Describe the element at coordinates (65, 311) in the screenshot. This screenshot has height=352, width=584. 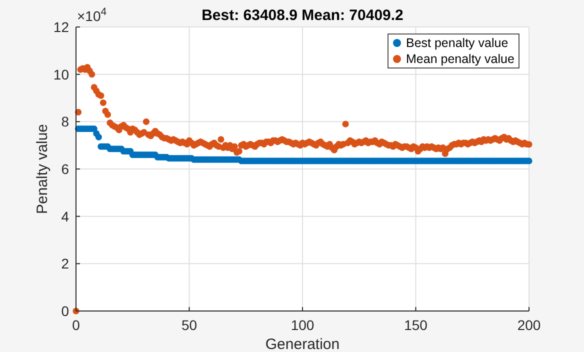
I see `y-tick-label: 0` at that location.